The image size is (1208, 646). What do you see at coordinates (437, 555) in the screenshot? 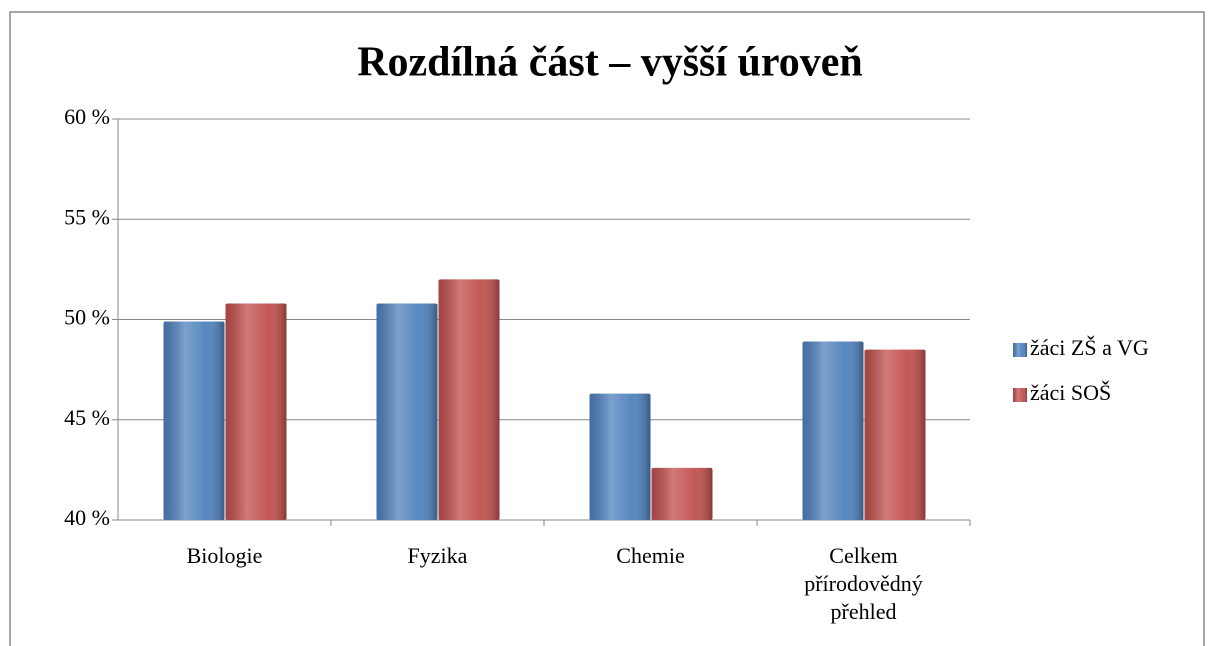
I see `x-tick-label: Fyzika` at bounding box center [437, 555].